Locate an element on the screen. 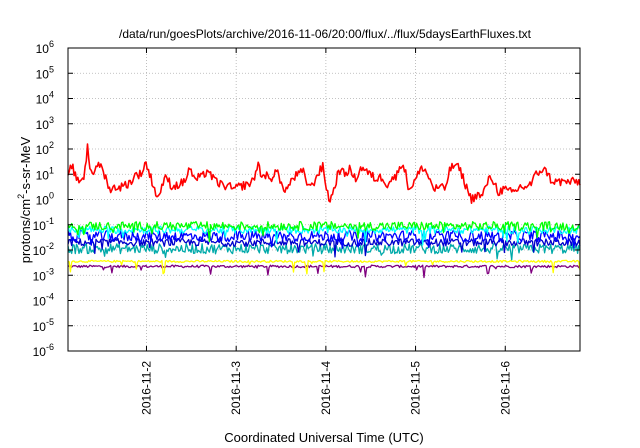 This screenshot has height=448, width=640. y-label-exponent: 2 is located at coordinates (21, 196).